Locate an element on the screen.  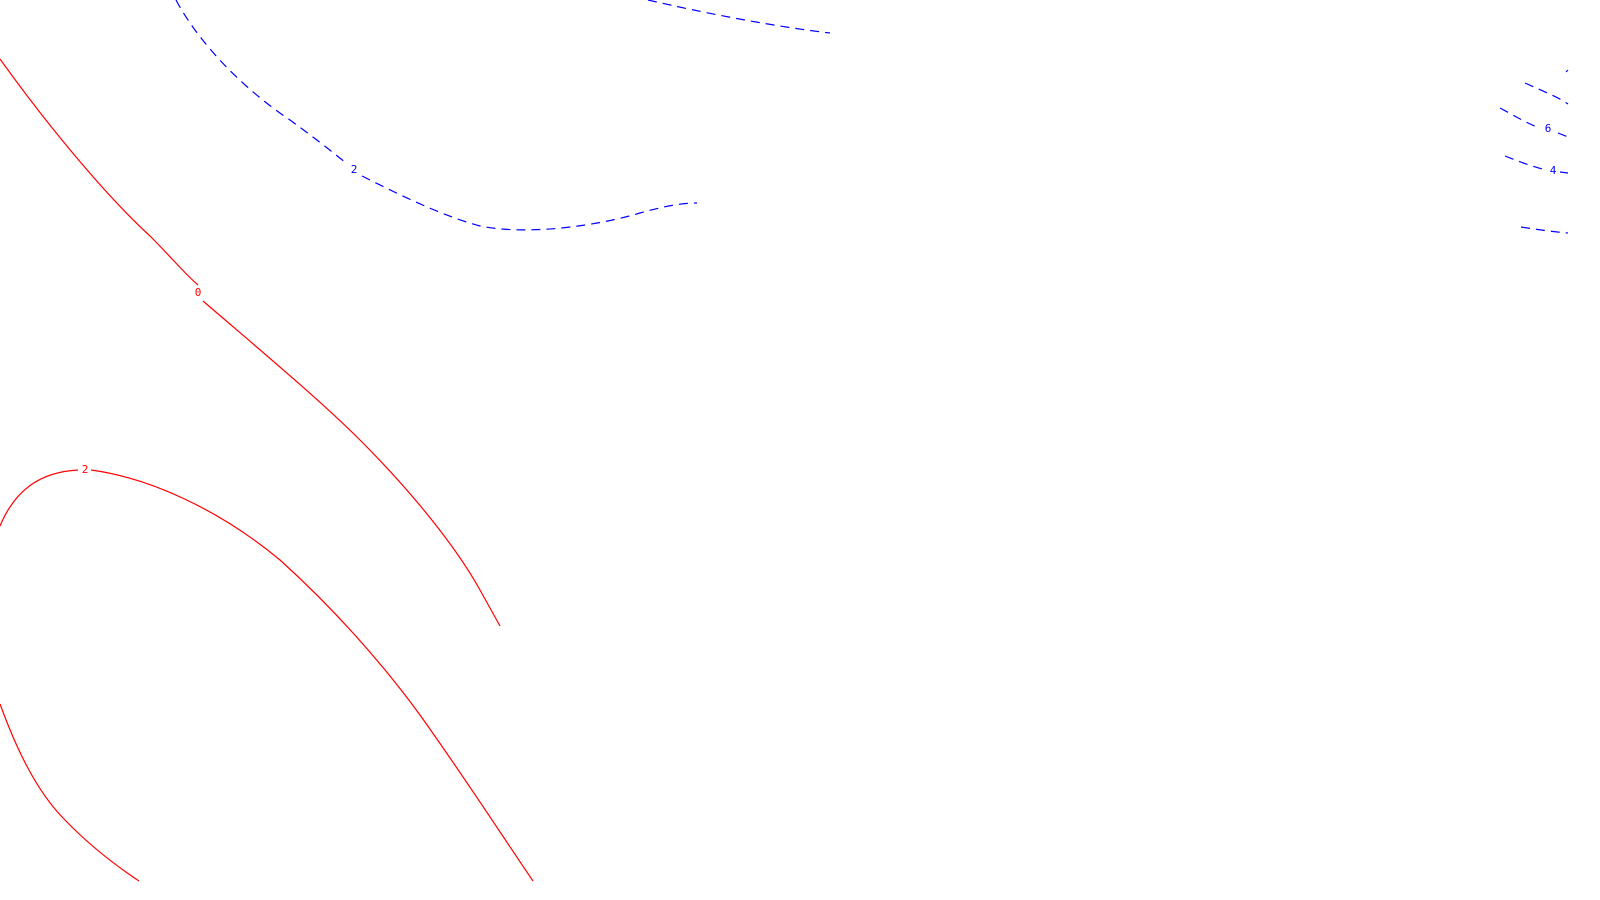
contour-label-neg-4: 4 is located at coordinates (1553, 170).